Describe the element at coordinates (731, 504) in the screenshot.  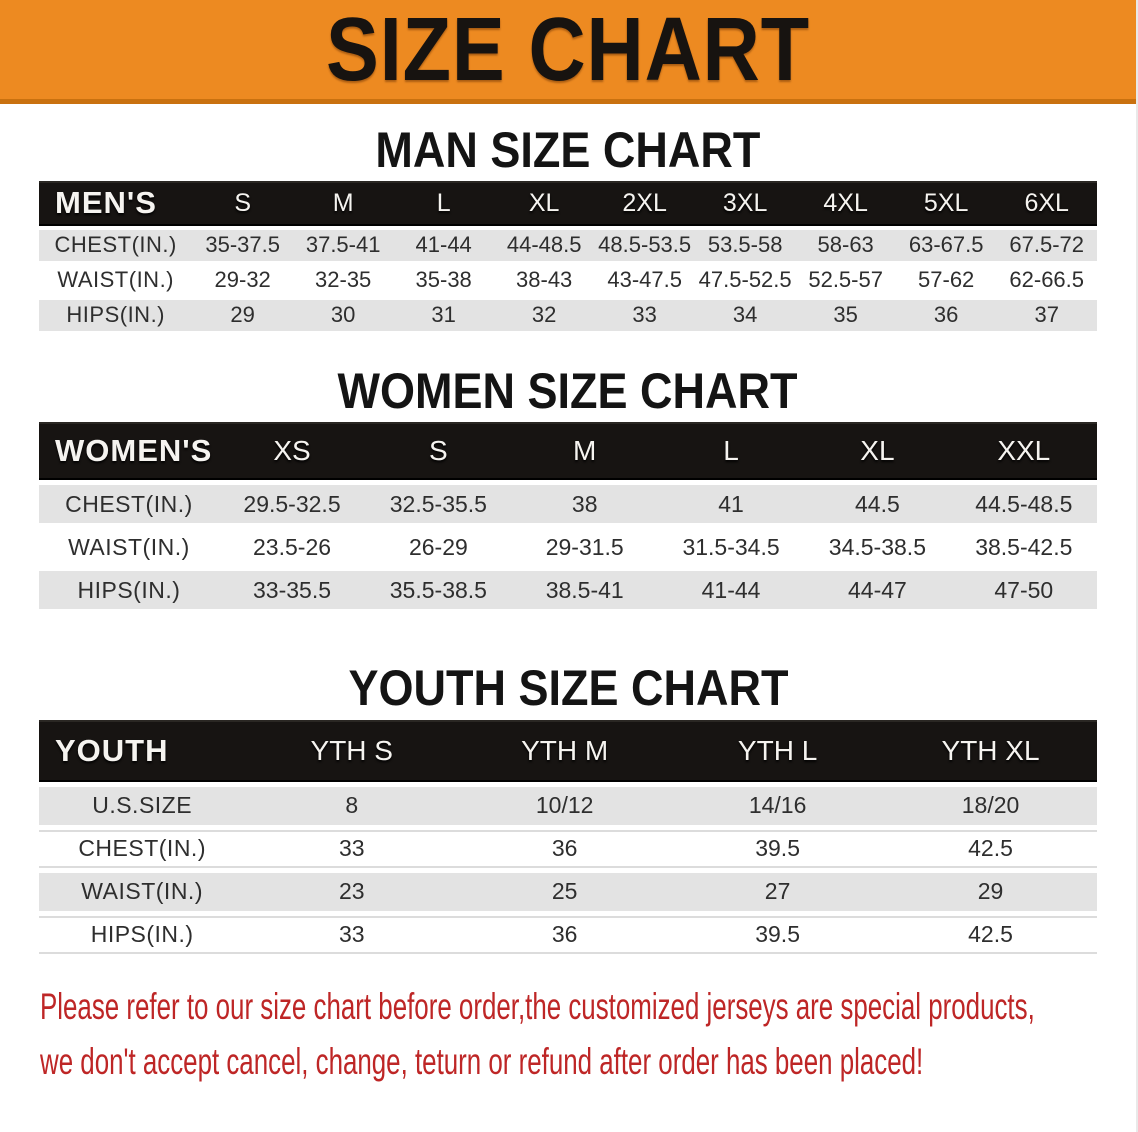
I see `size-value-cell: 41` at that location.